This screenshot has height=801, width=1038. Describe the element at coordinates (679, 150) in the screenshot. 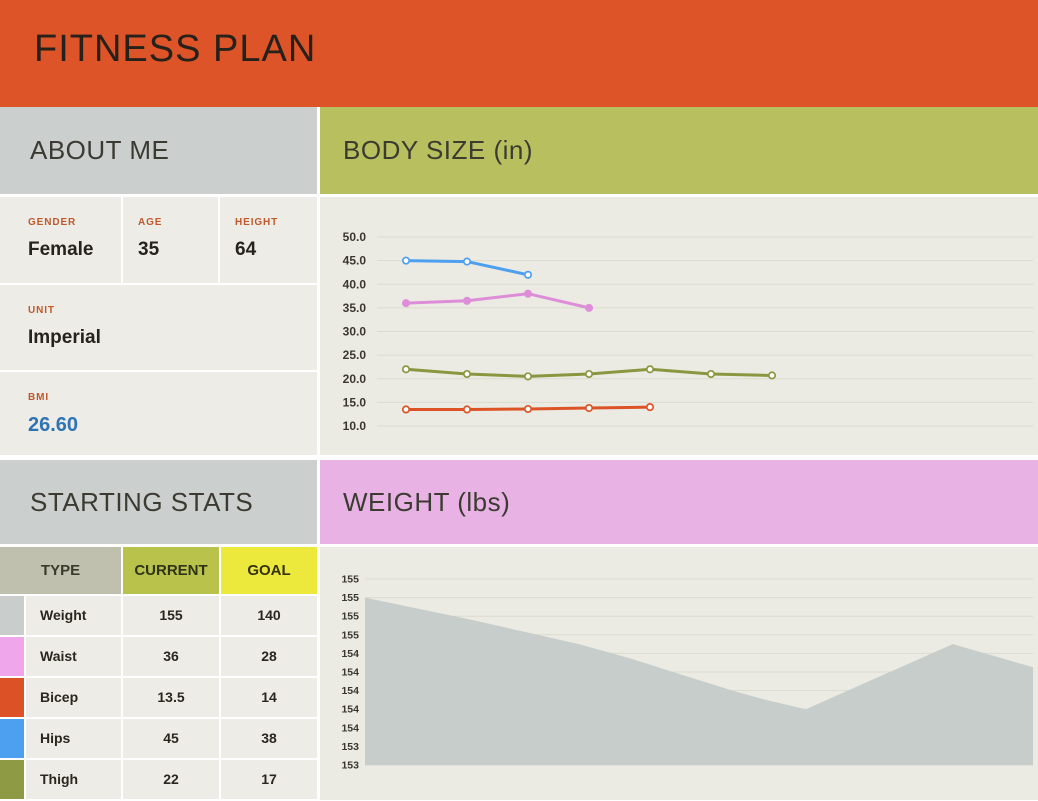

I see `section-header-body-size: BODY SIZE (in)` at that location.